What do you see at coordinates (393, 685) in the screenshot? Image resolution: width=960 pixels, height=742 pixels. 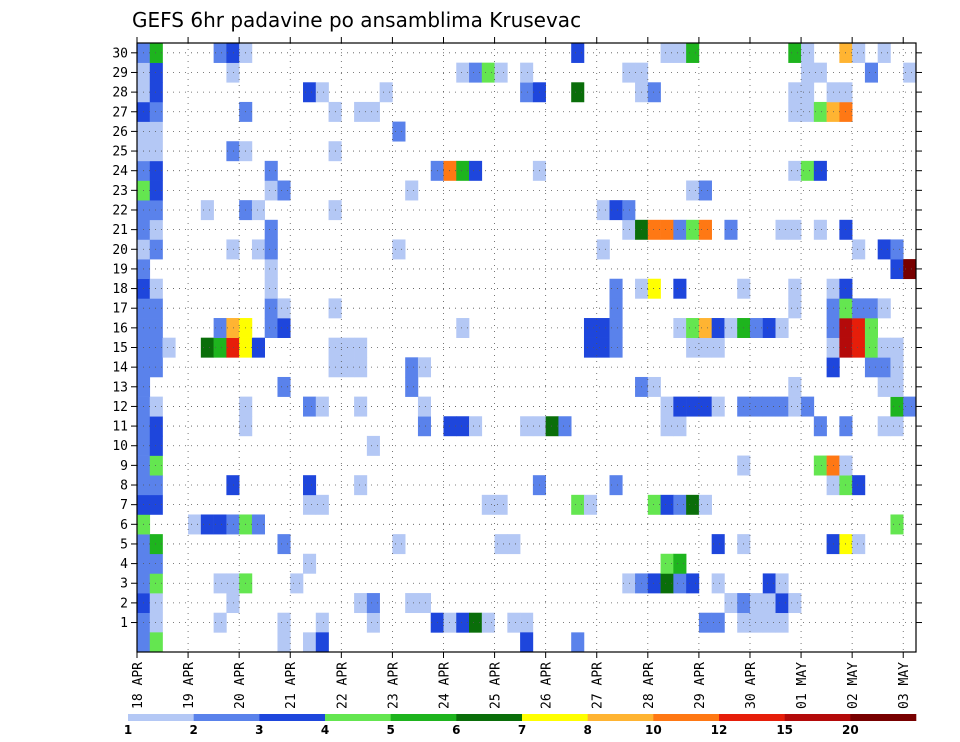 I see `x-tick-label: 23 APR` at bounding box center [393, 685].